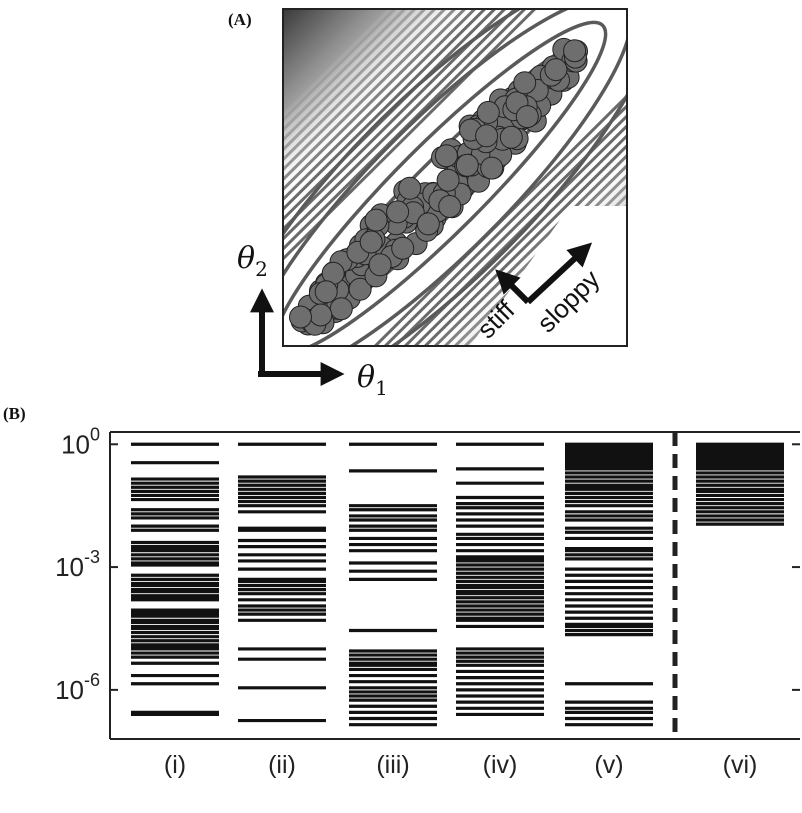 The width and height of the screenshot is (802, 813). Describe the element at coordinates (252, 261) in the screenshot. I see `theta2-label: θ2` at that location.